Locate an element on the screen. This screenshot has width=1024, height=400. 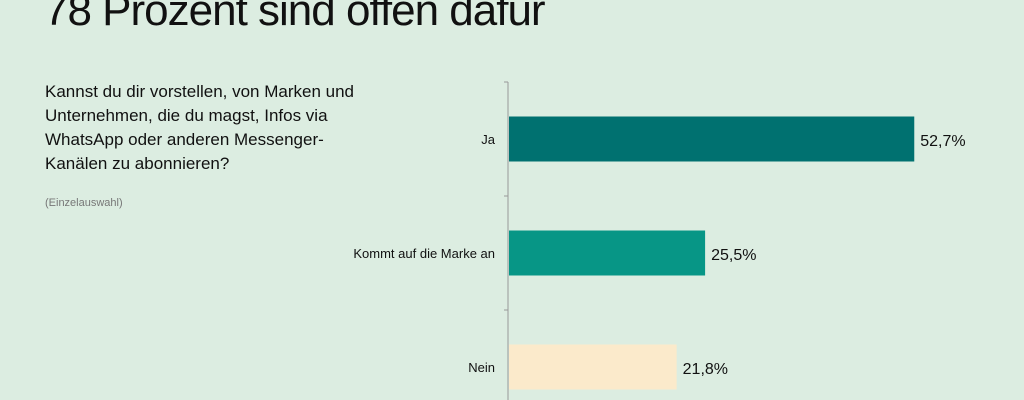
category-label: Nein is located at coordinates (481, 367).